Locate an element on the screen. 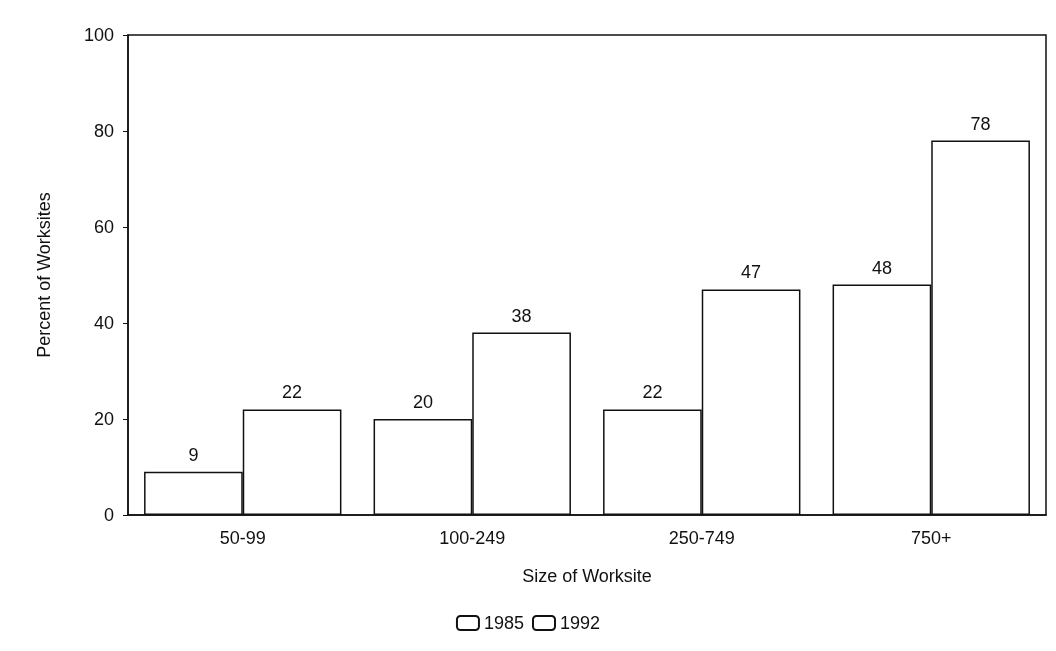  x-tick-label: 250-749 is located at coordinates (701, 538).